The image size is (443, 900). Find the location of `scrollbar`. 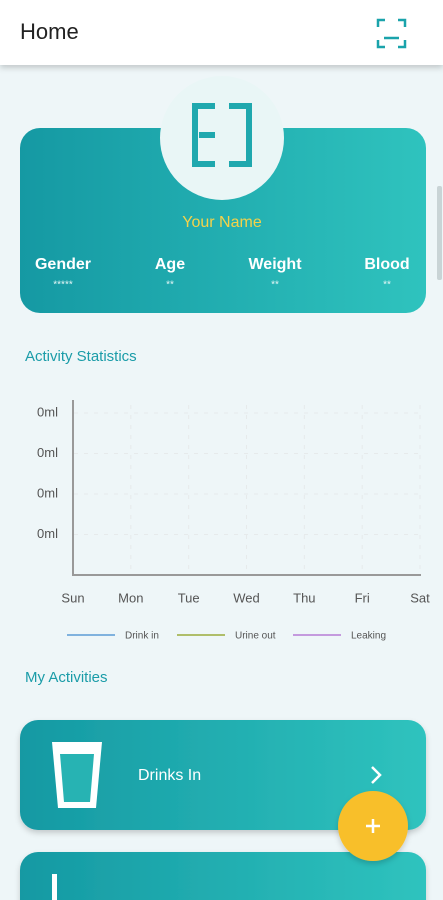

scrollbar is located at coordinates (439, 233).